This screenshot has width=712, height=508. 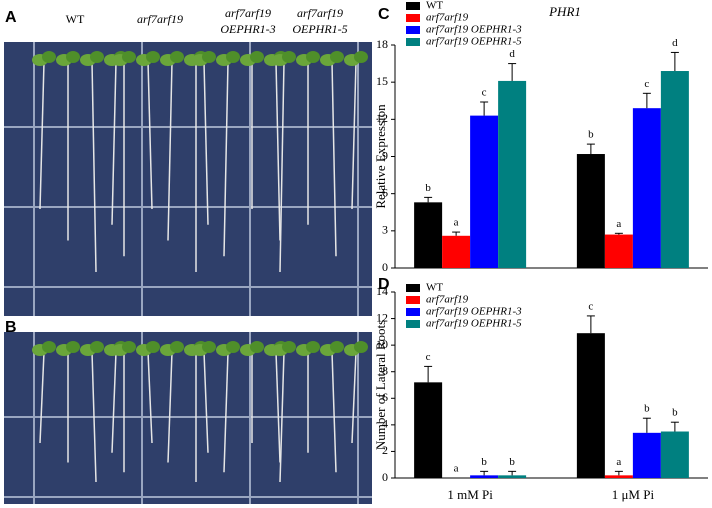 I want to click on y-tick-label: 8, so click(x=385, y=370).